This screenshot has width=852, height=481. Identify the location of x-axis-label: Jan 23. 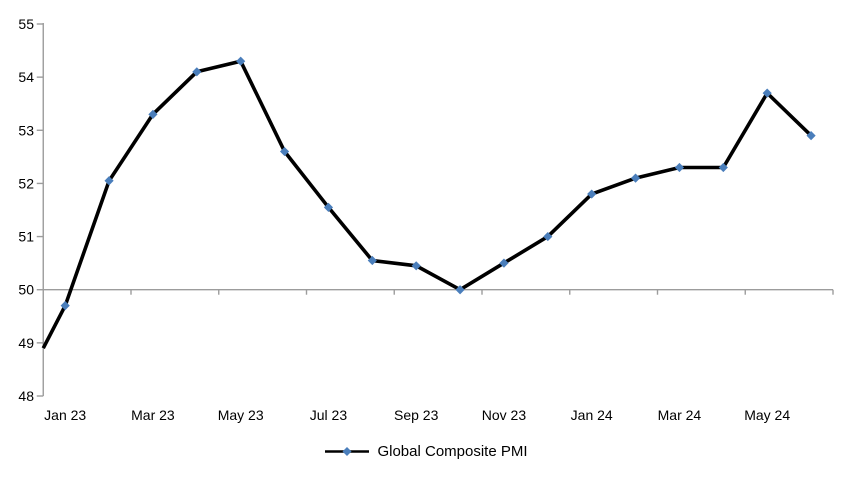
(65, 415).